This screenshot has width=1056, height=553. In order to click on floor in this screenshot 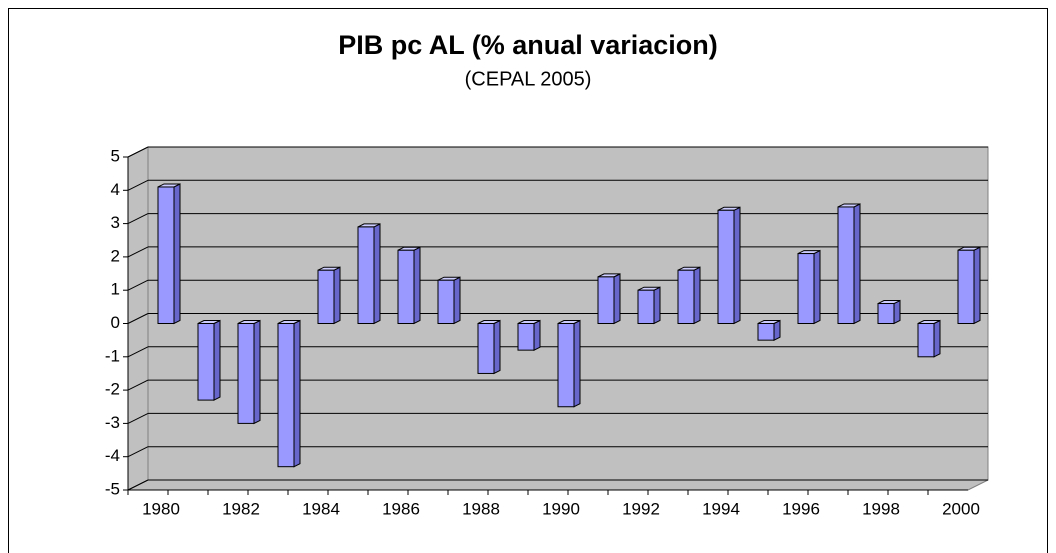, I will do `click(558, 485)`.